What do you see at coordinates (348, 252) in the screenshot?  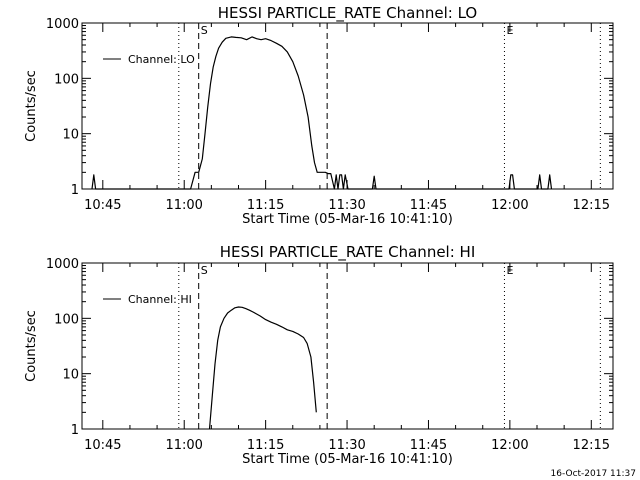 I see `chart-title: HESSI PARTICLE_RATE Channel: HI` at bounding box center [348, 252].